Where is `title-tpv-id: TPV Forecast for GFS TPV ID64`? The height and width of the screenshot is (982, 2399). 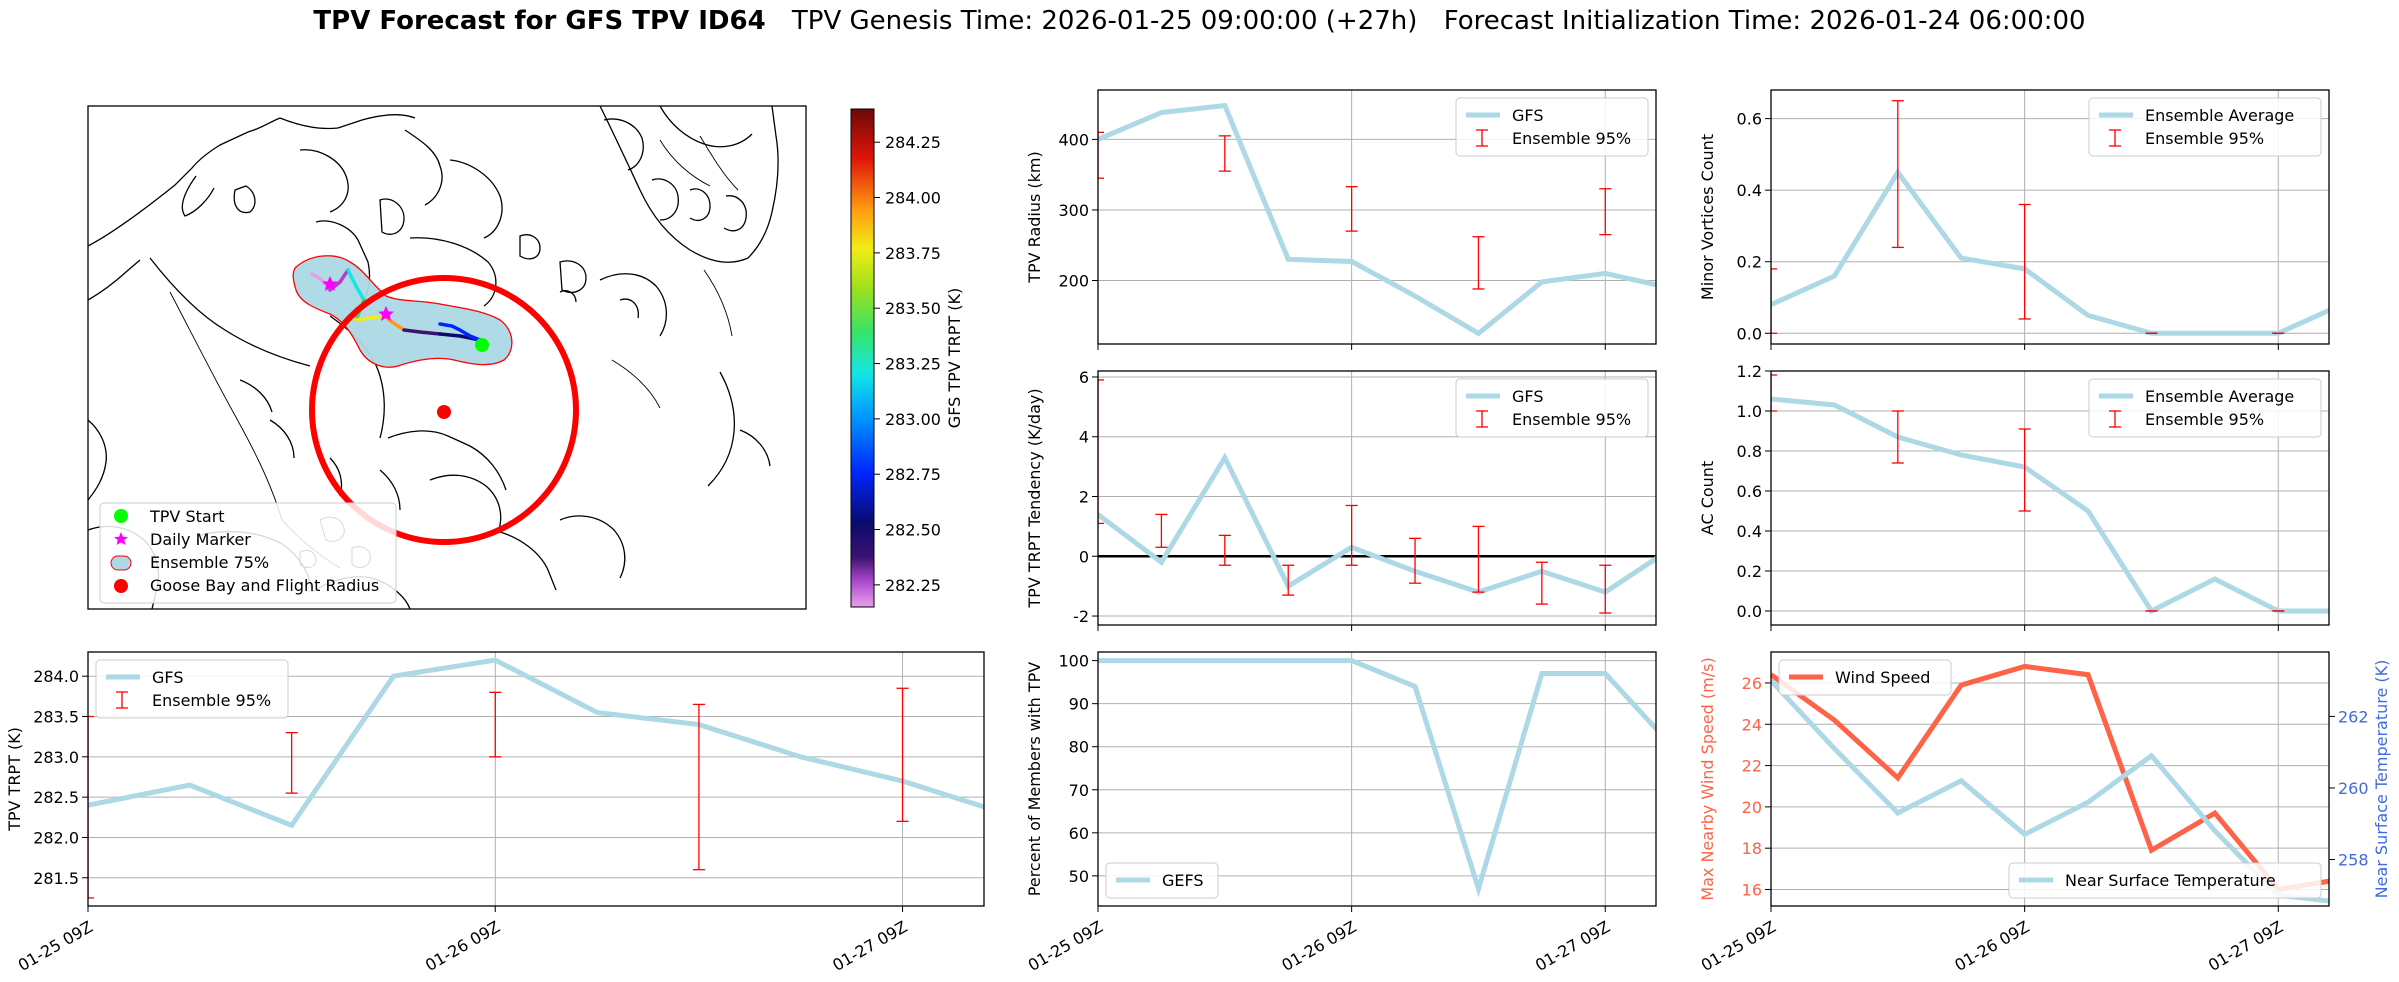
title-tpv-id: TPV Forecast for GFS TPV ID64 is located at coordinates (539, 21).